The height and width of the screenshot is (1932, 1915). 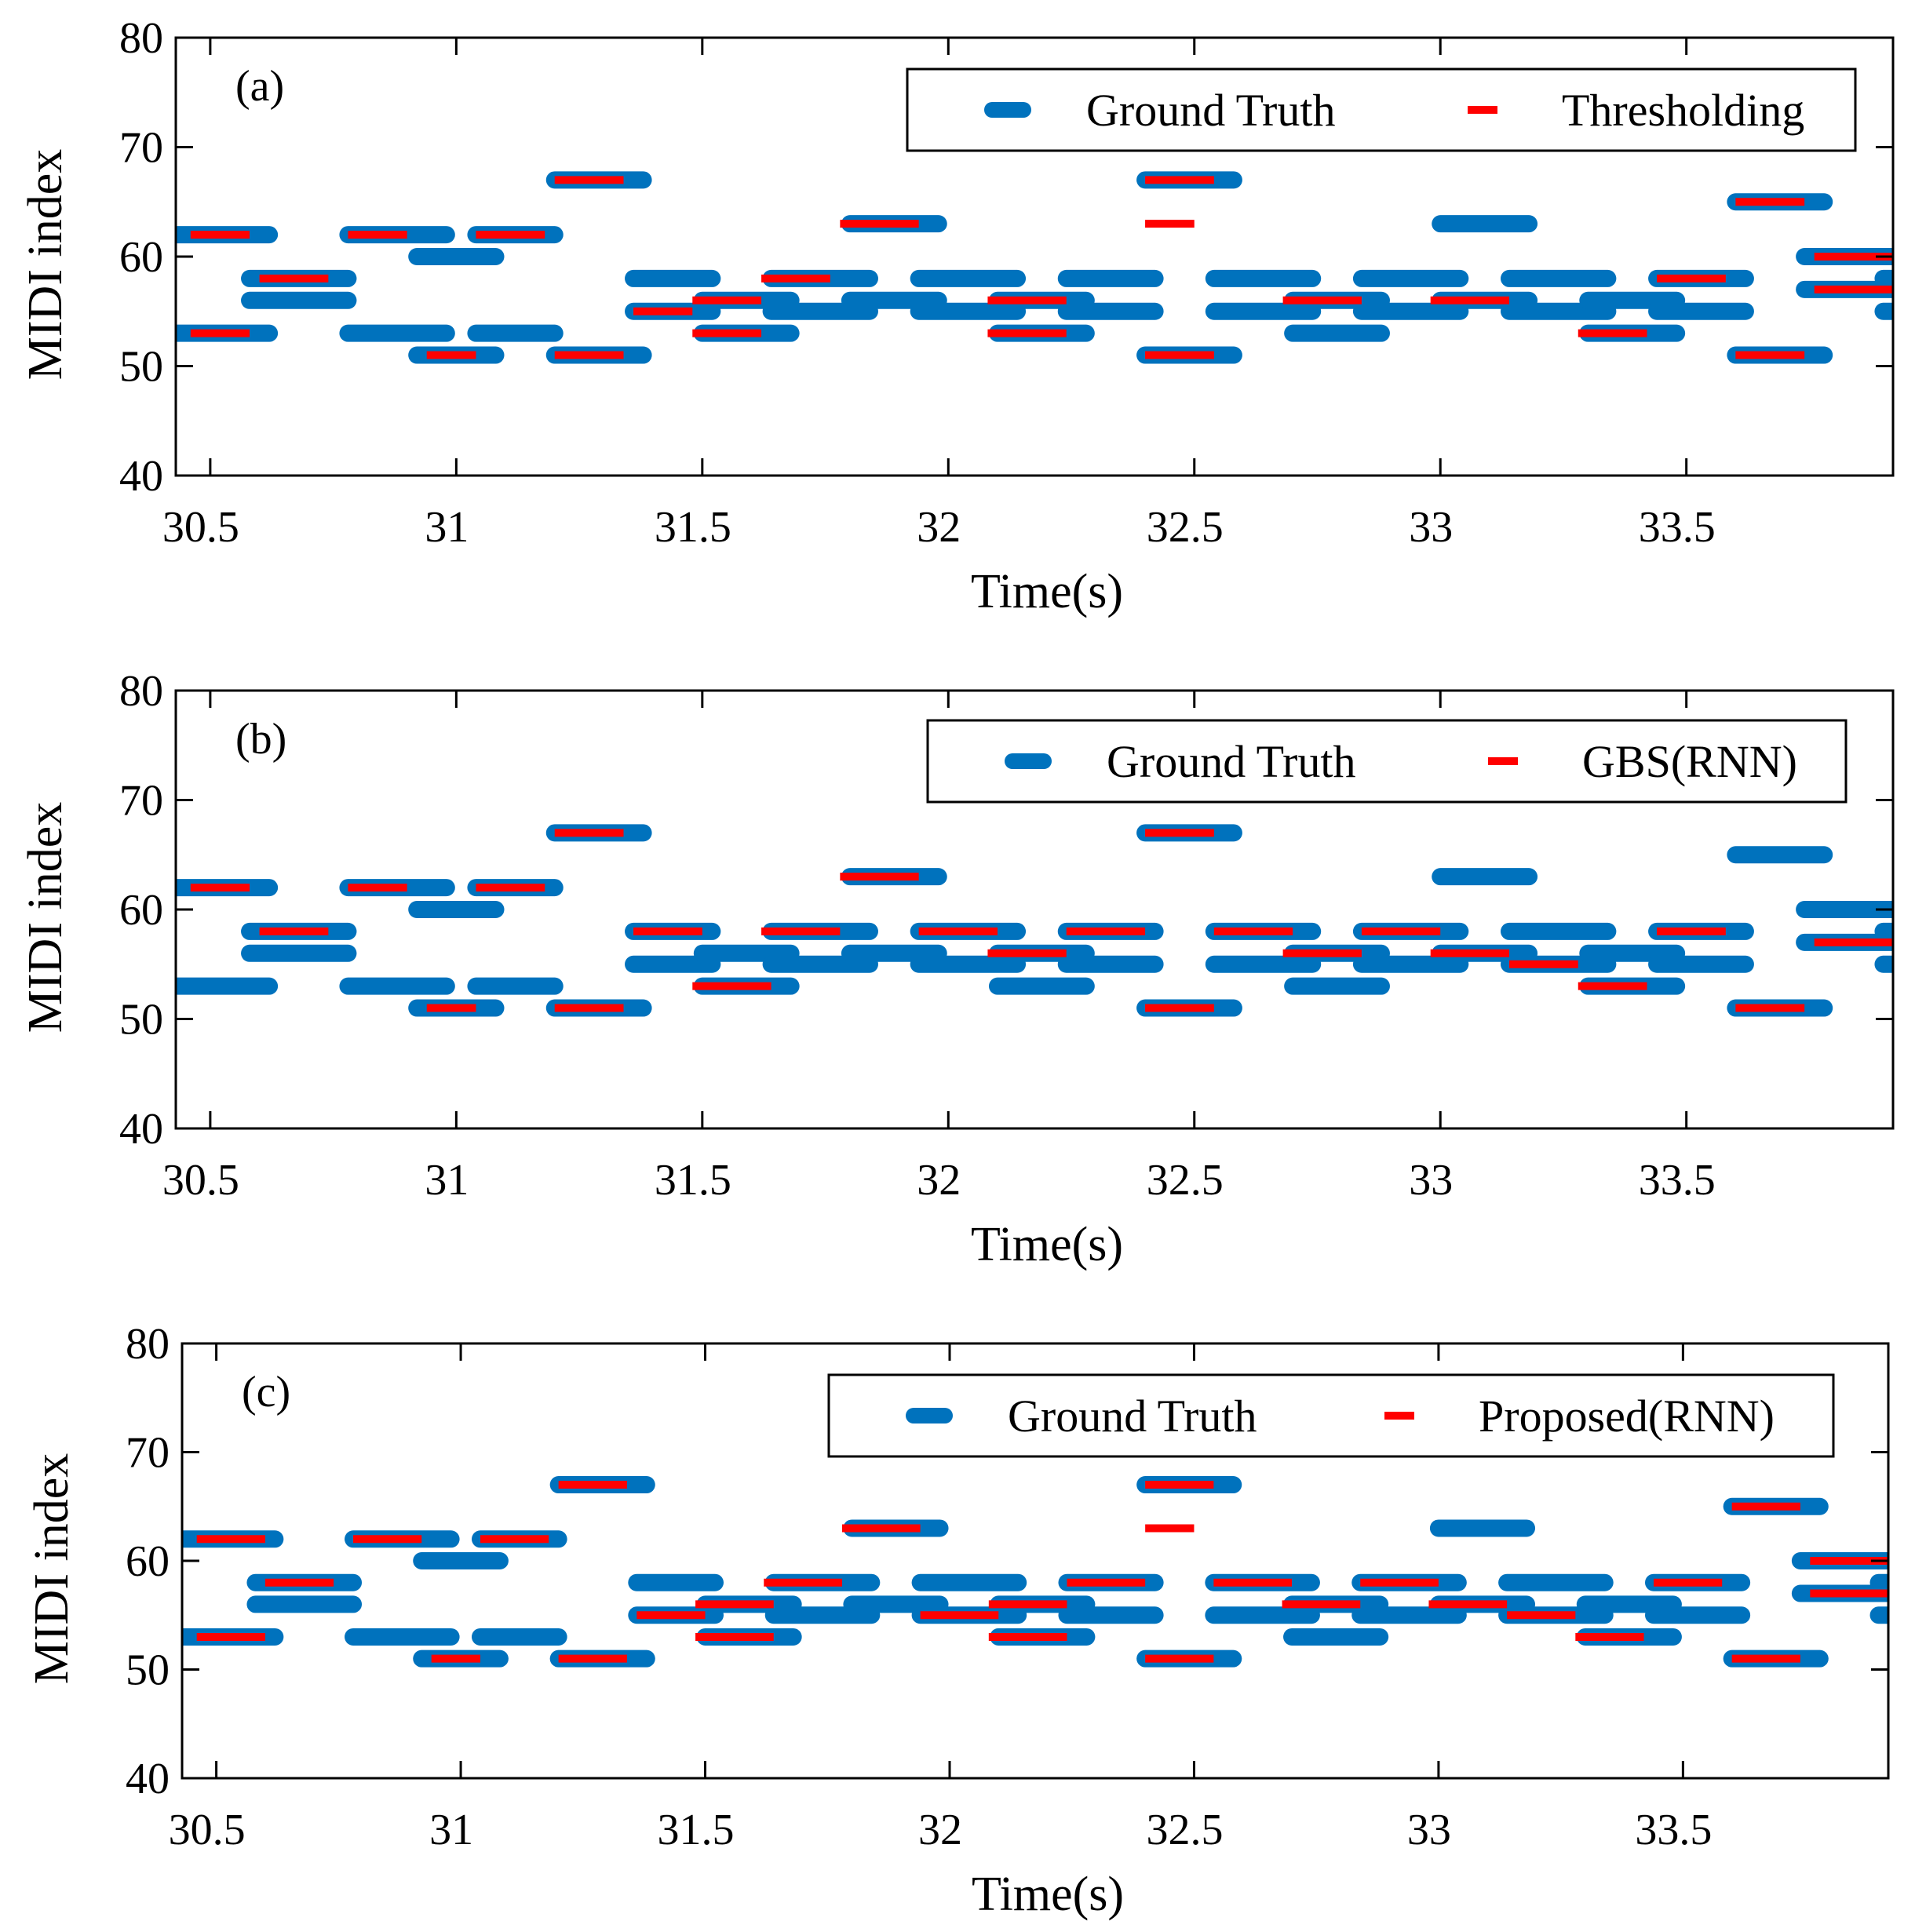 I want to click on legend-label-estimate: Proposed(RNN), so click(x=1627, y=1416).